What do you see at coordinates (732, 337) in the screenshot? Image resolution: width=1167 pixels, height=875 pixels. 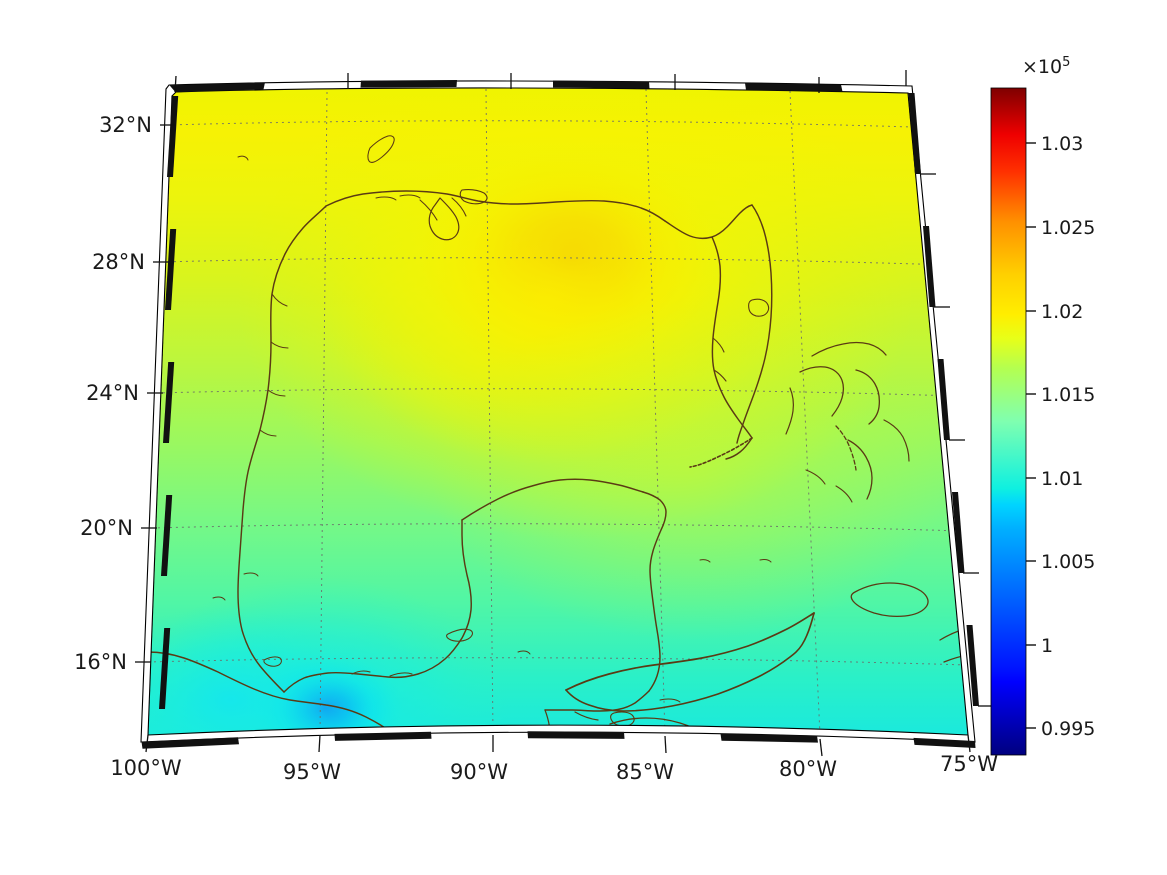 I see `coast-fl-gulf-coast` at bounding box center [732, 337].